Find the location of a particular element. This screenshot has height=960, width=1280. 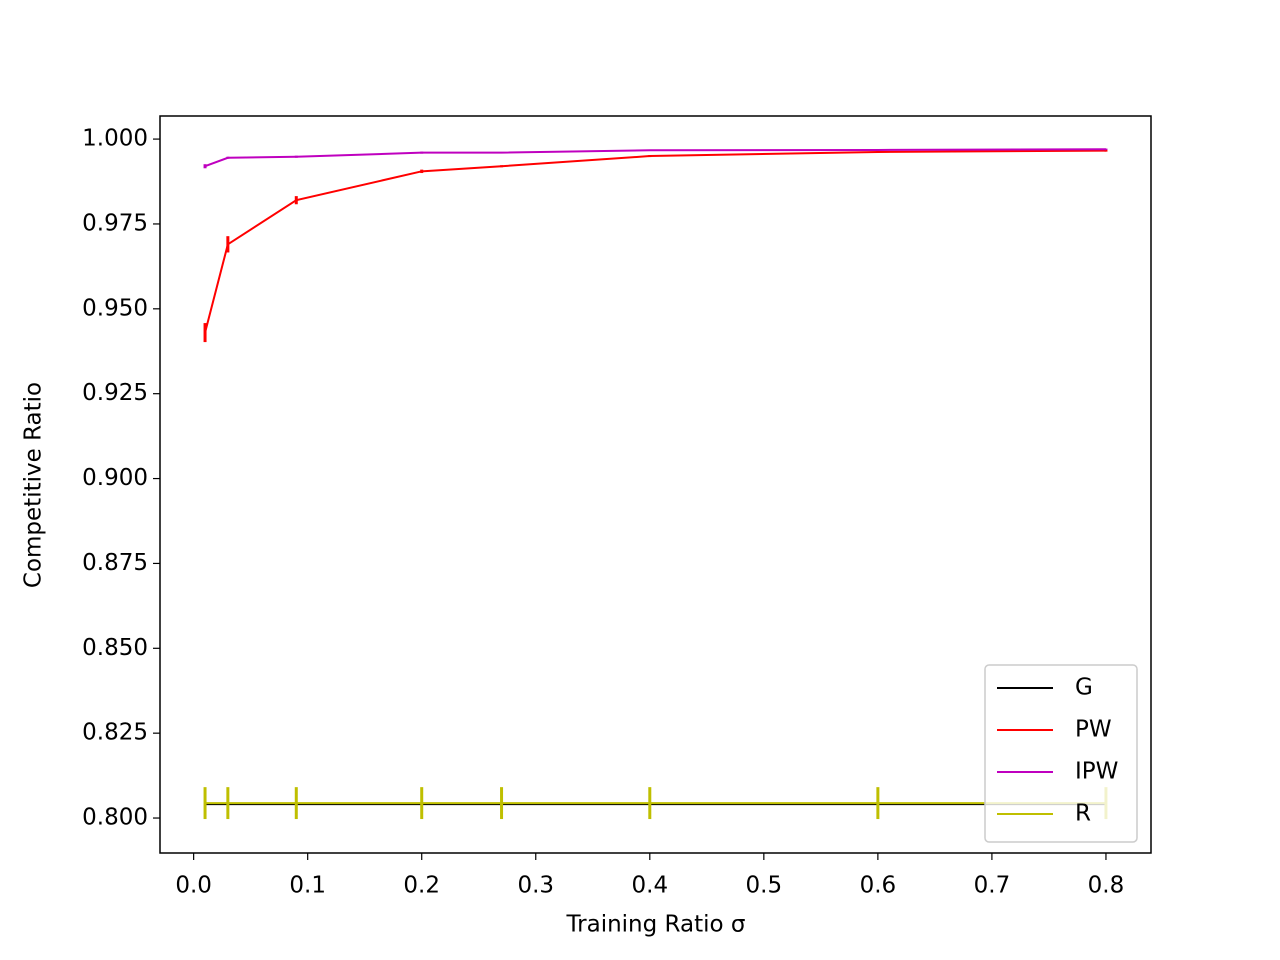

y-tick-label: 0.825 is located at coordinates (115, 733).